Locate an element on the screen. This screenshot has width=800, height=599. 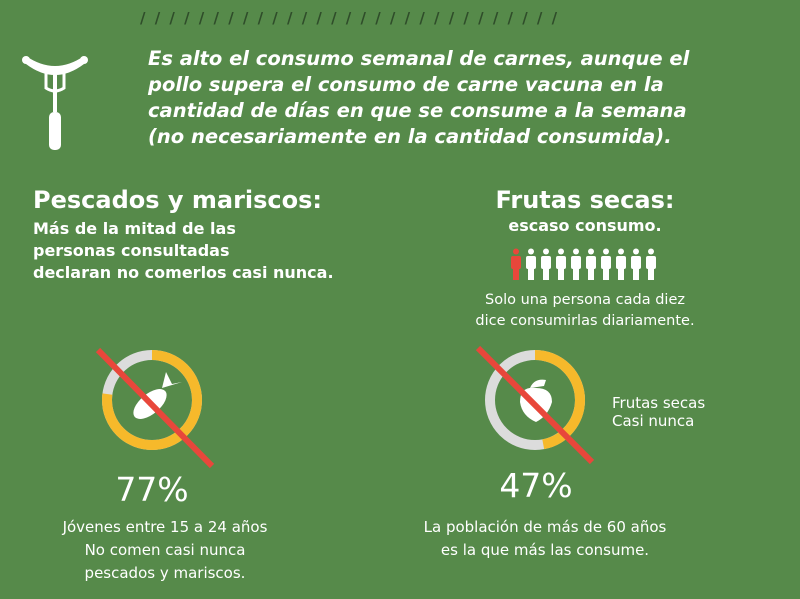
fish-donut is located at coordinates (155, 408).